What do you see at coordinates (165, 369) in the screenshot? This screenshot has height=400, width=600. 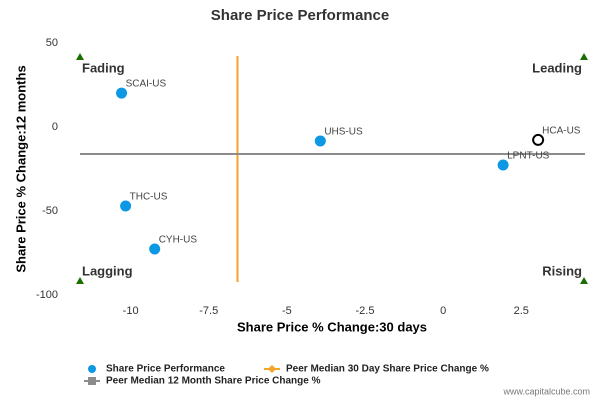 I see `legend-label: Share Price Performance` at bounding box center [165, 369].